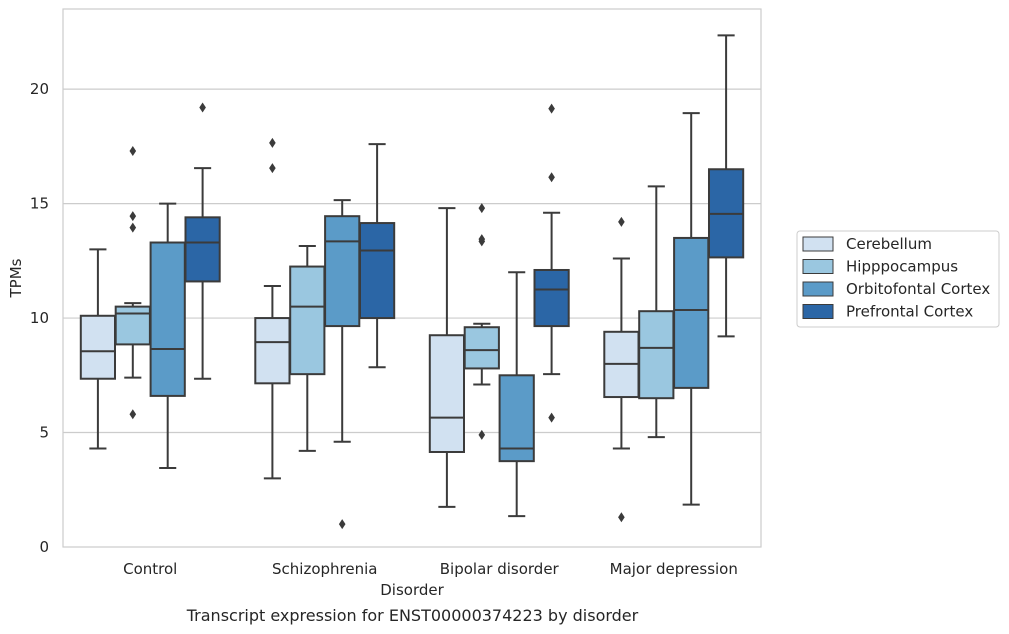 The width and height of the screenshot is (1009, 634). I want to click on y-axis-label: TPMs, so click(16, 278).